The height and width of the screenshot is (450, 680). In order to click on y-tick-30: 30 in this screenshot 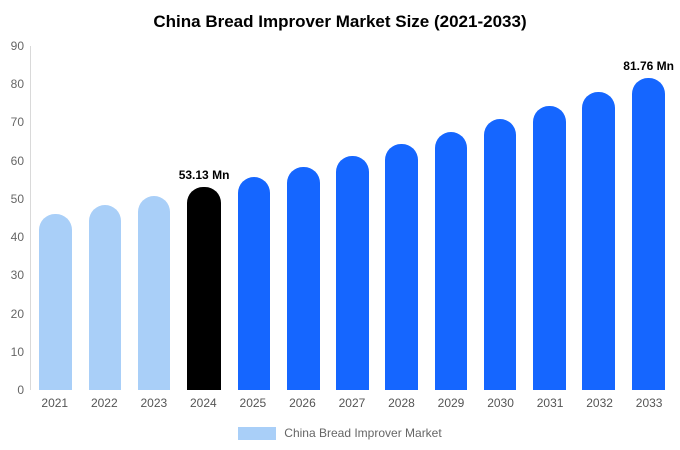, I will do `click(17, 275)`.